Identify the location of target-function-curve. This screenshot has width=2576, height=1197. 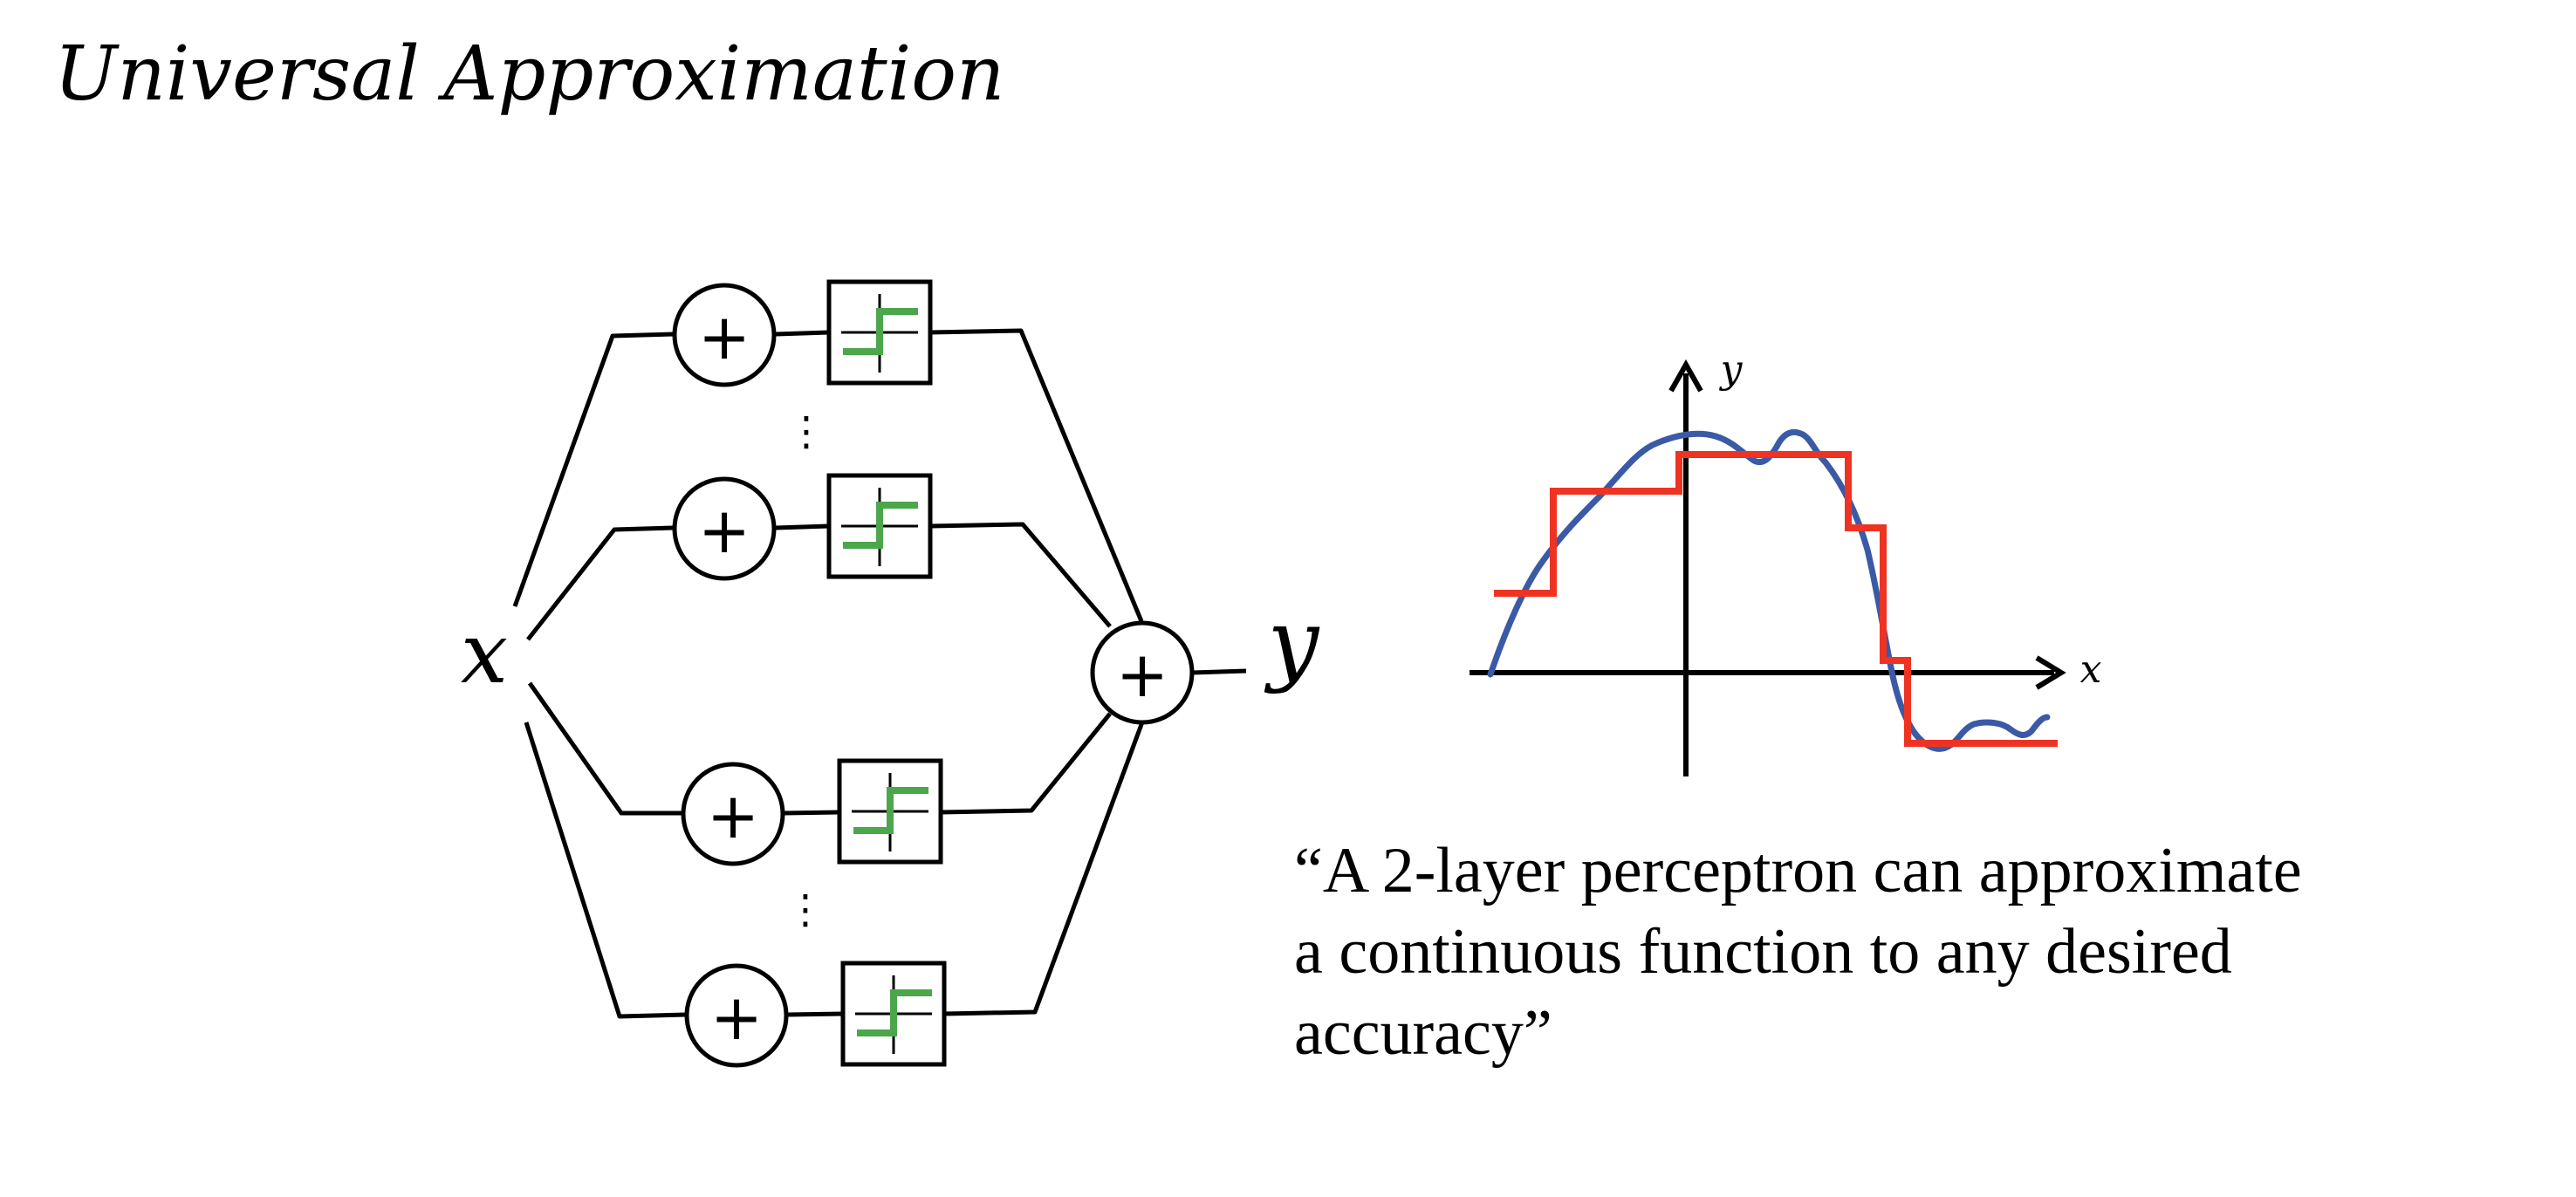
(1769, 590).